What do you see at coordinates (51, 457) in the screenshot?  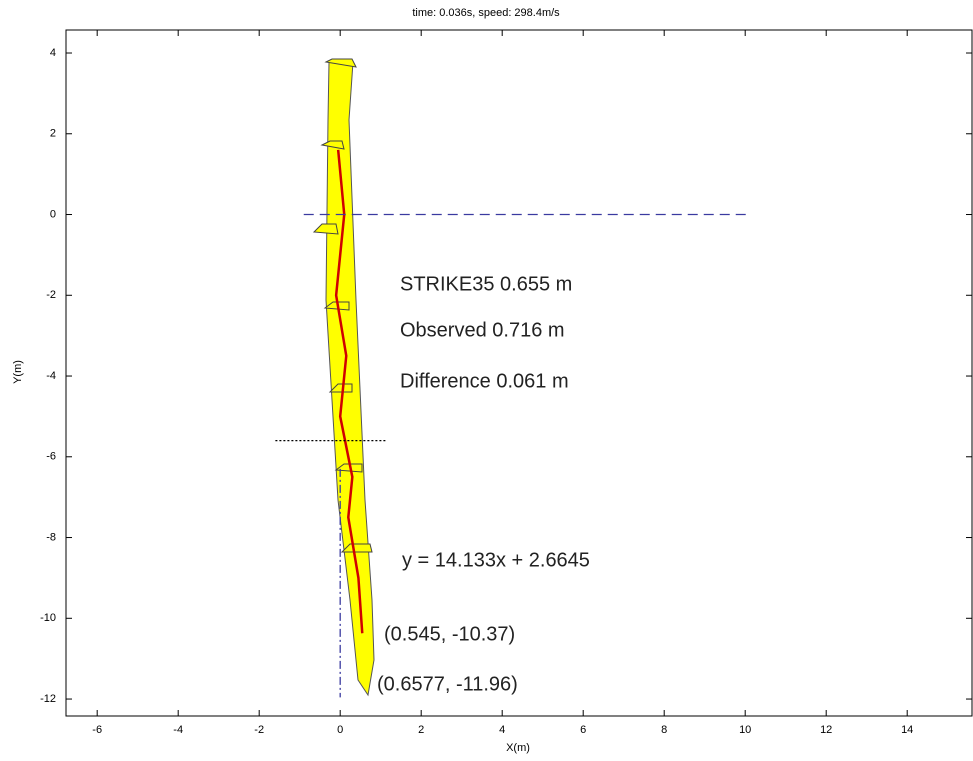 I see `y-tick-label: -6` at bounding box center [51, 457].